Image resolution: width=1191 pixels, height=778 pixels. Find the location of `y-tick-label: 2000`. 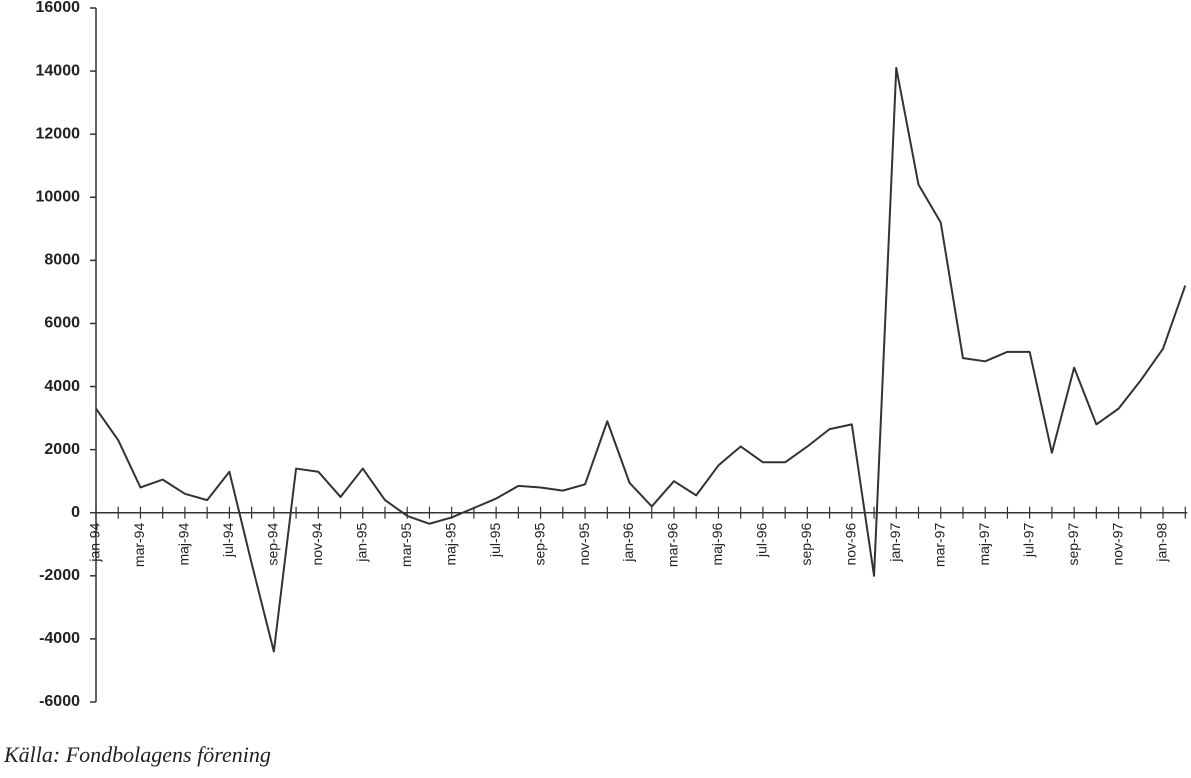

y-tick-label: 2000 is located at coordinates (62, 449).